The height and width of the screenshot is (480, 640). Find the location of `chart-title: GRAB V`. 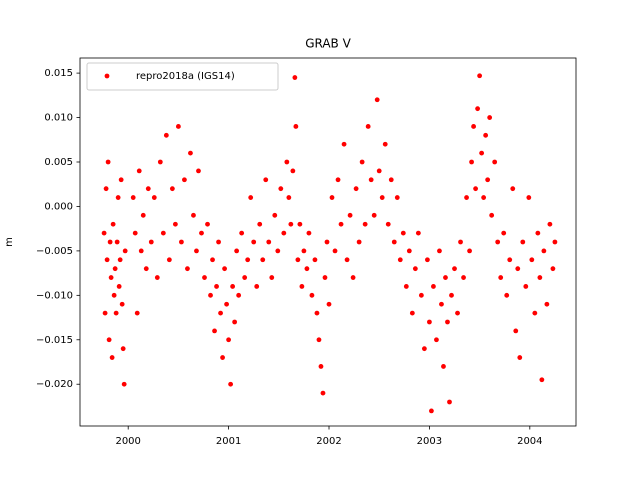

chart-title: GRAB V is located at coordinates (328, 44).